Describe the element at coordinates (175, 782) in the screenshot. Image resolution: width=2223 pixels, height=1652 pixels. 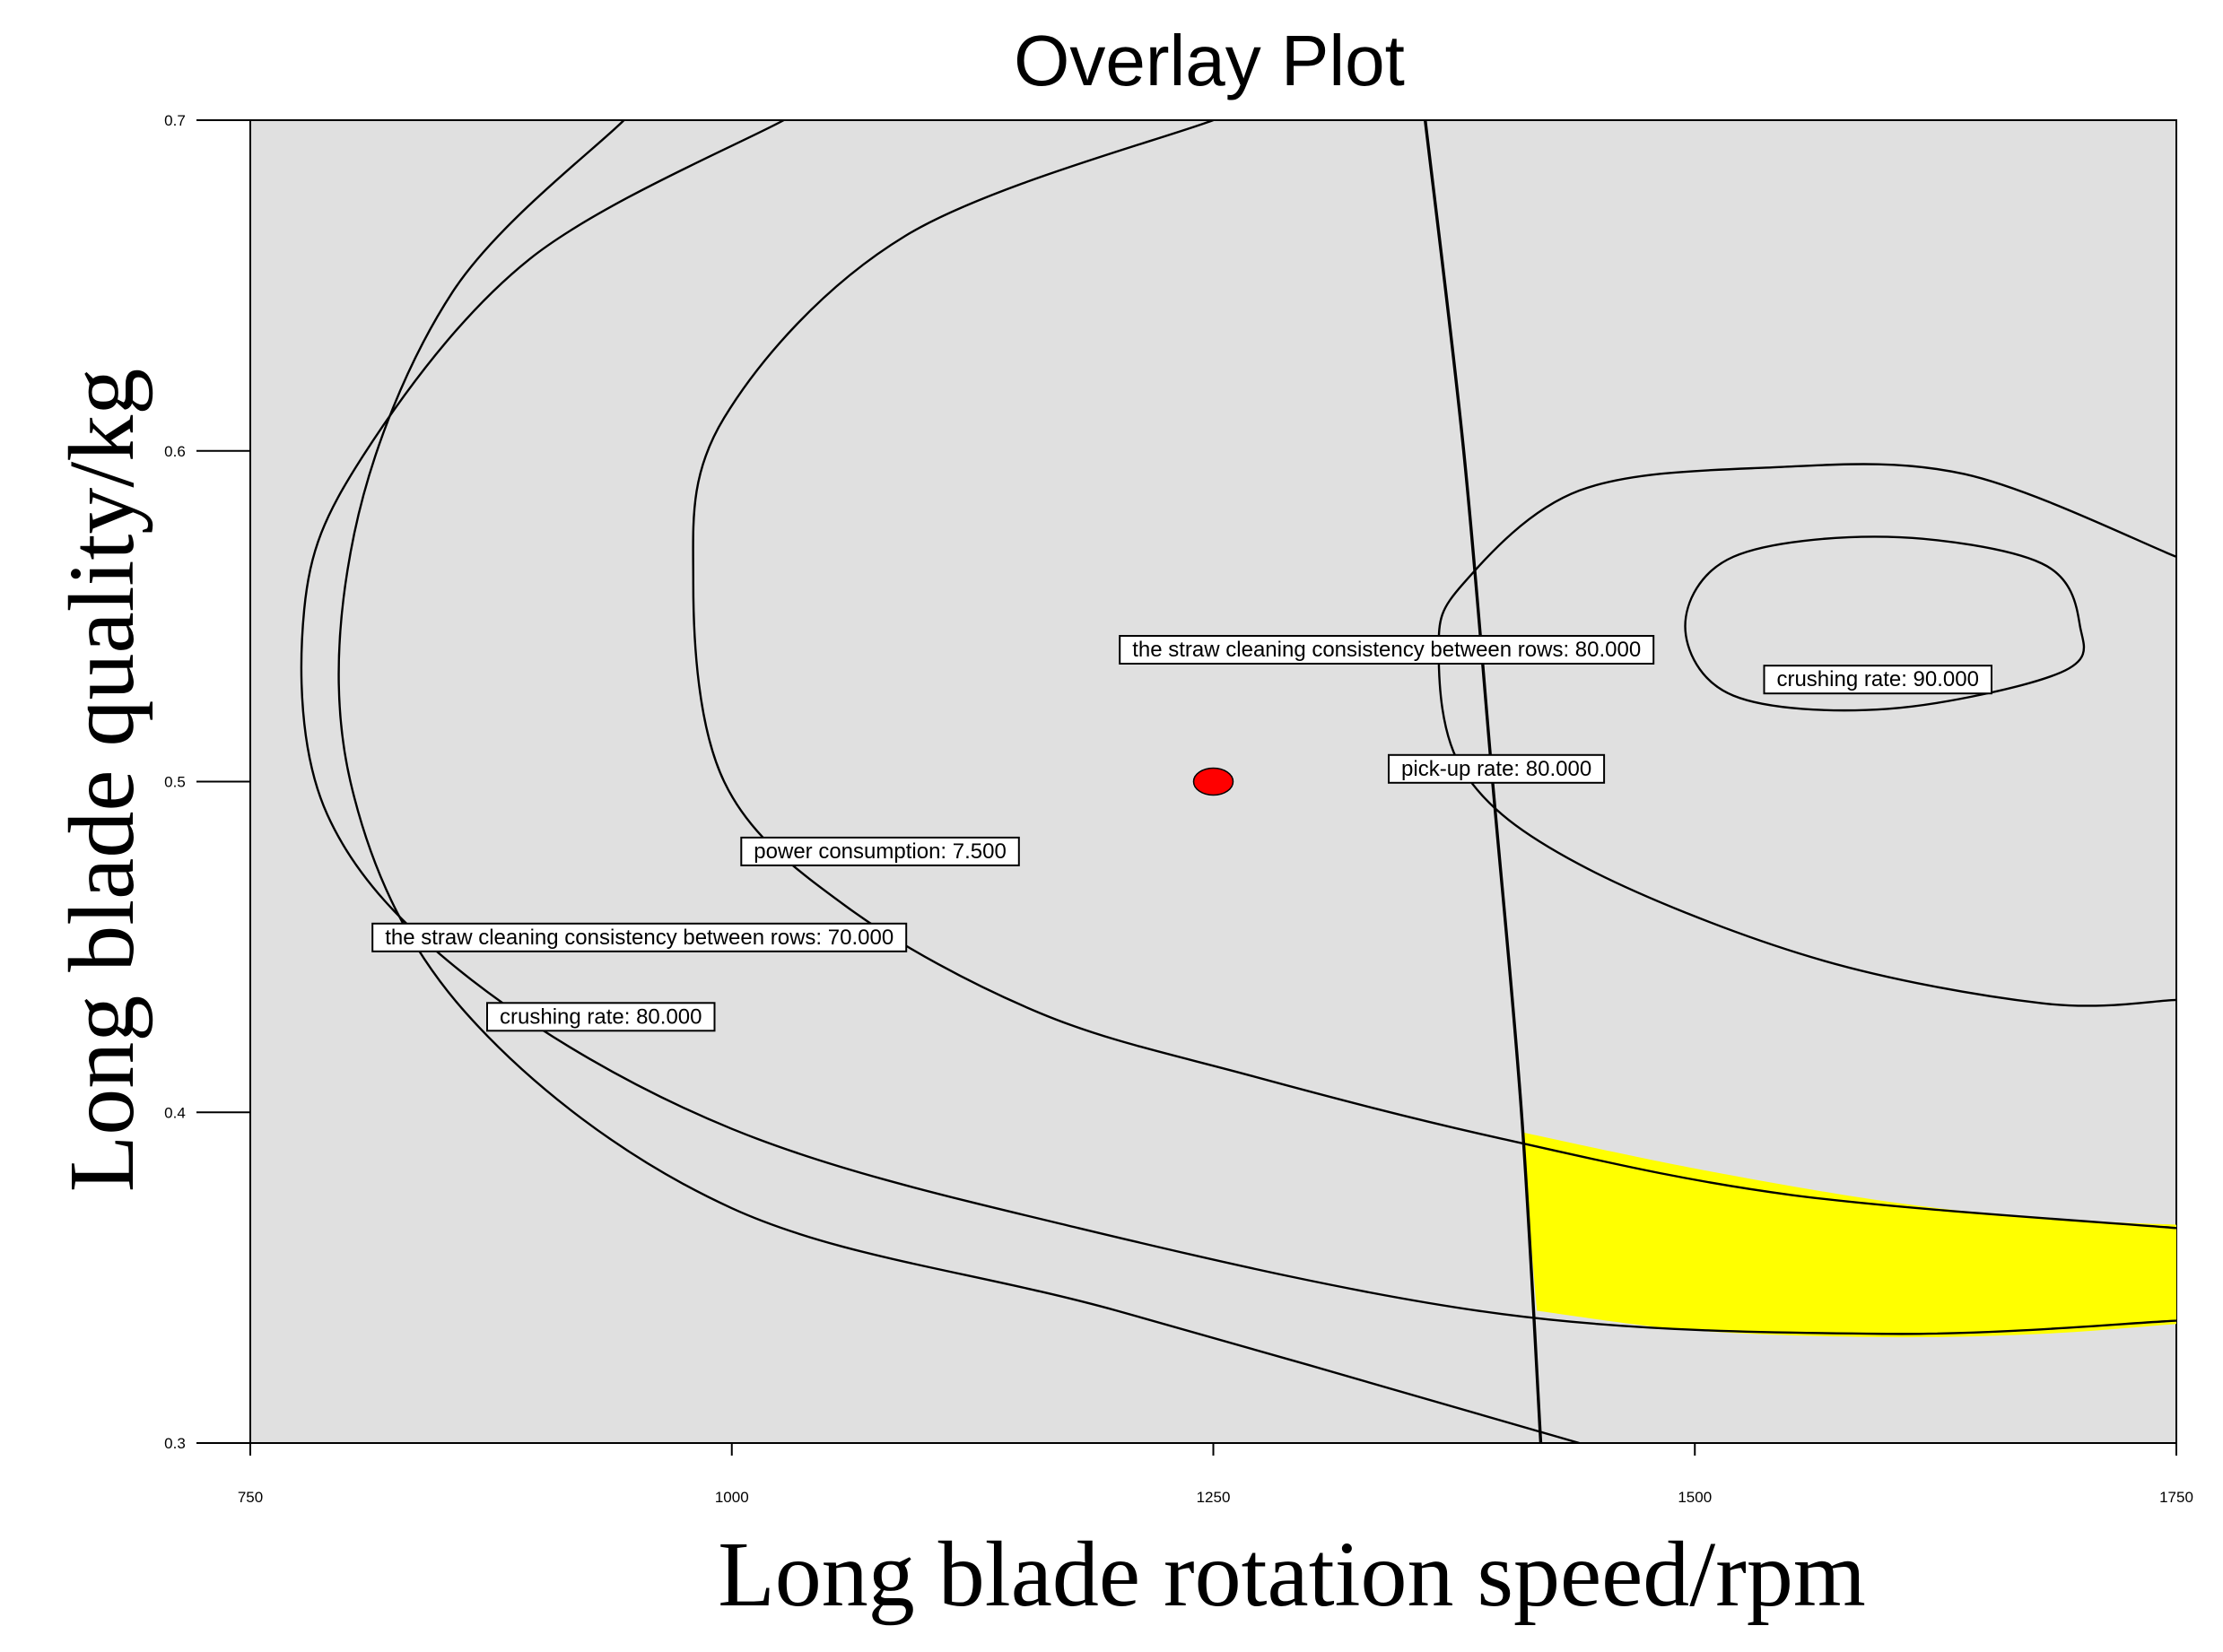
I see `y-tick-label: 0.5` at that location.